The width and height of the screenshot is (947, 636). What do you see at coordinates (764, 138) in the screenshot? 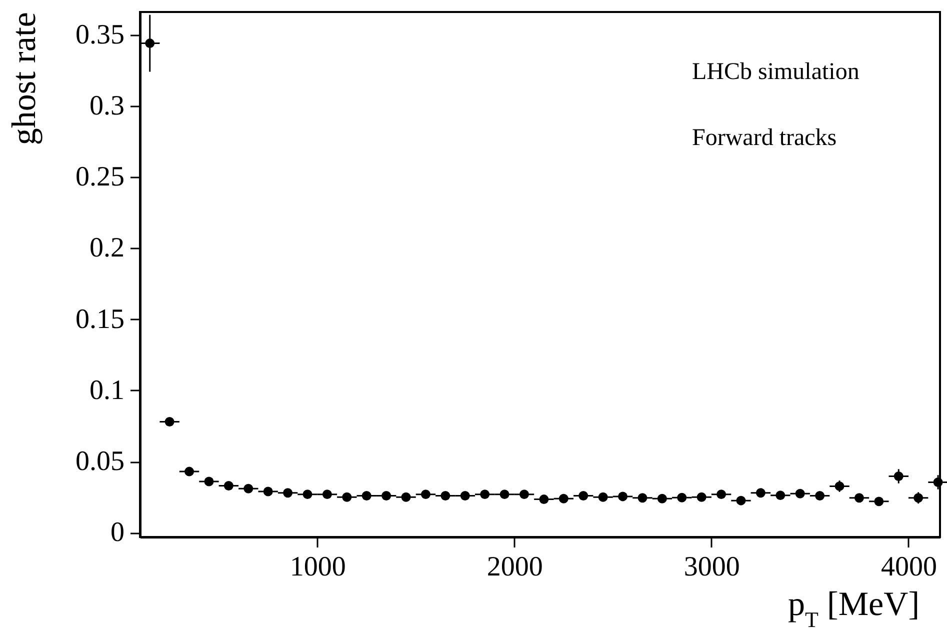
I see `annotation: Forward tracks` at bounding box center [764, 138].